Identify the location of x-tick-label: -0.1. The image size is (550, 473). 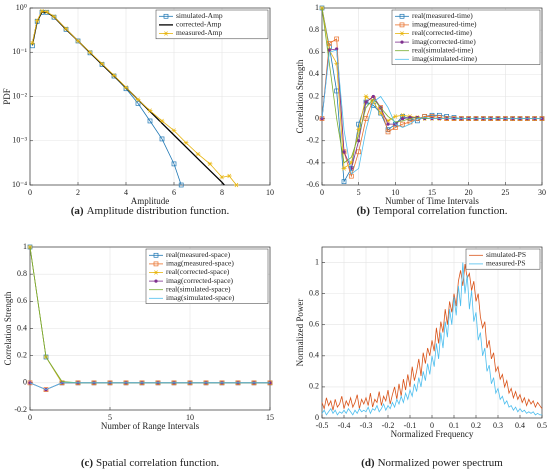
(410, 425).